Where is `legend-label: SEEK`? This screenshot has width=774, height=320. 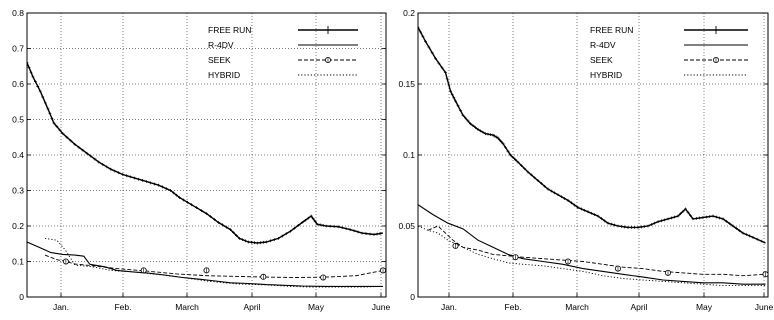 legend-label: SEEK is located at coordinates (601, 60).